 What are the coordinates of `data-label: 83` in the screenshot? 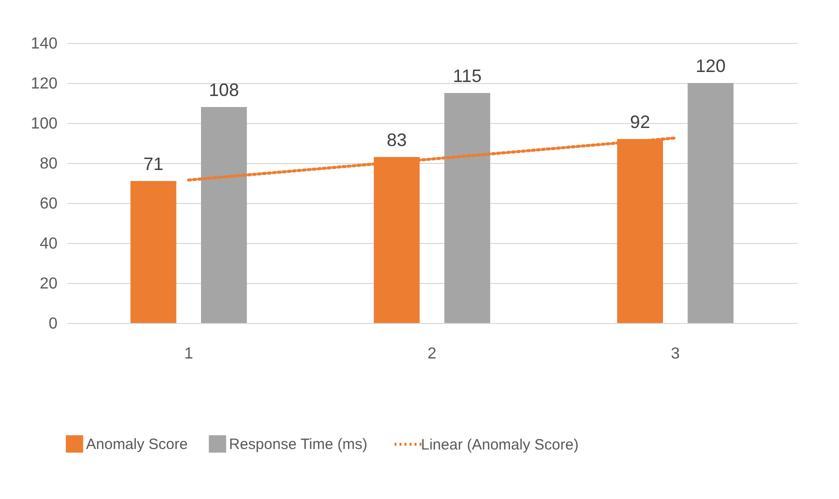 It's located at (396, 140).